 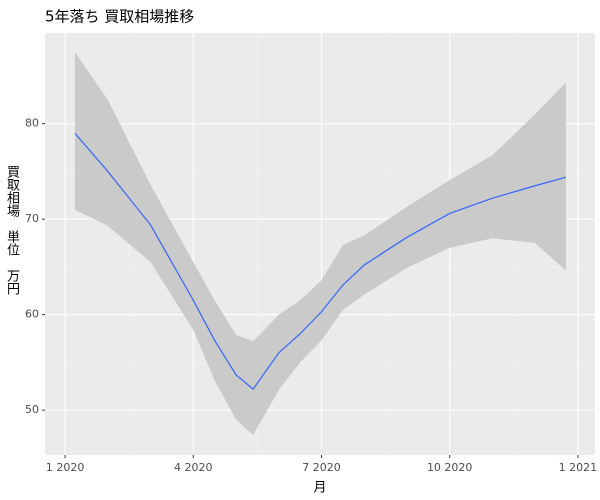 I want to click on y-tick-label: 70, so click(x=32, y=218).